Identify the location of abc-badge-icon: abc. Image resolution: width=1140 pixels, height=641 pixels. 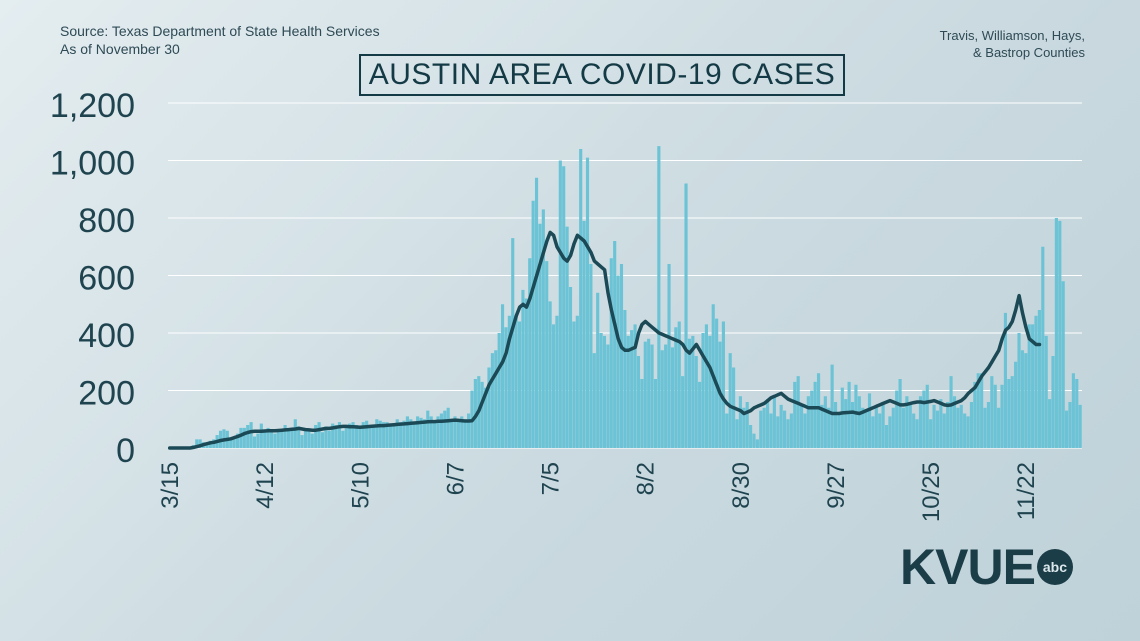
(1054, 567).